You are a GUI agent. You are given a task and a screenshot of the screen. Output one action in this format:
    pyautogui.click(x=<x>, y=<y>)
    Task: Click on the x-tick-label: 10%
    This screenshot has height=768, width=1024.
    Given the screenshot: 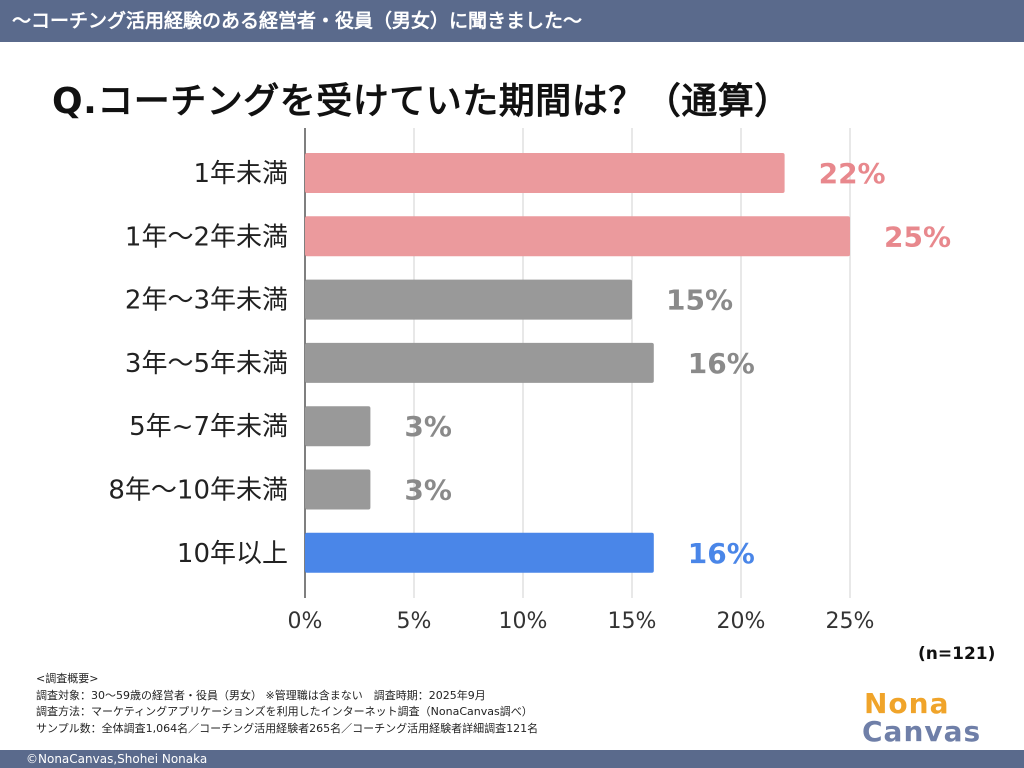 What is the action you would take?
    pyautogui.click(x=523, y=621)
    